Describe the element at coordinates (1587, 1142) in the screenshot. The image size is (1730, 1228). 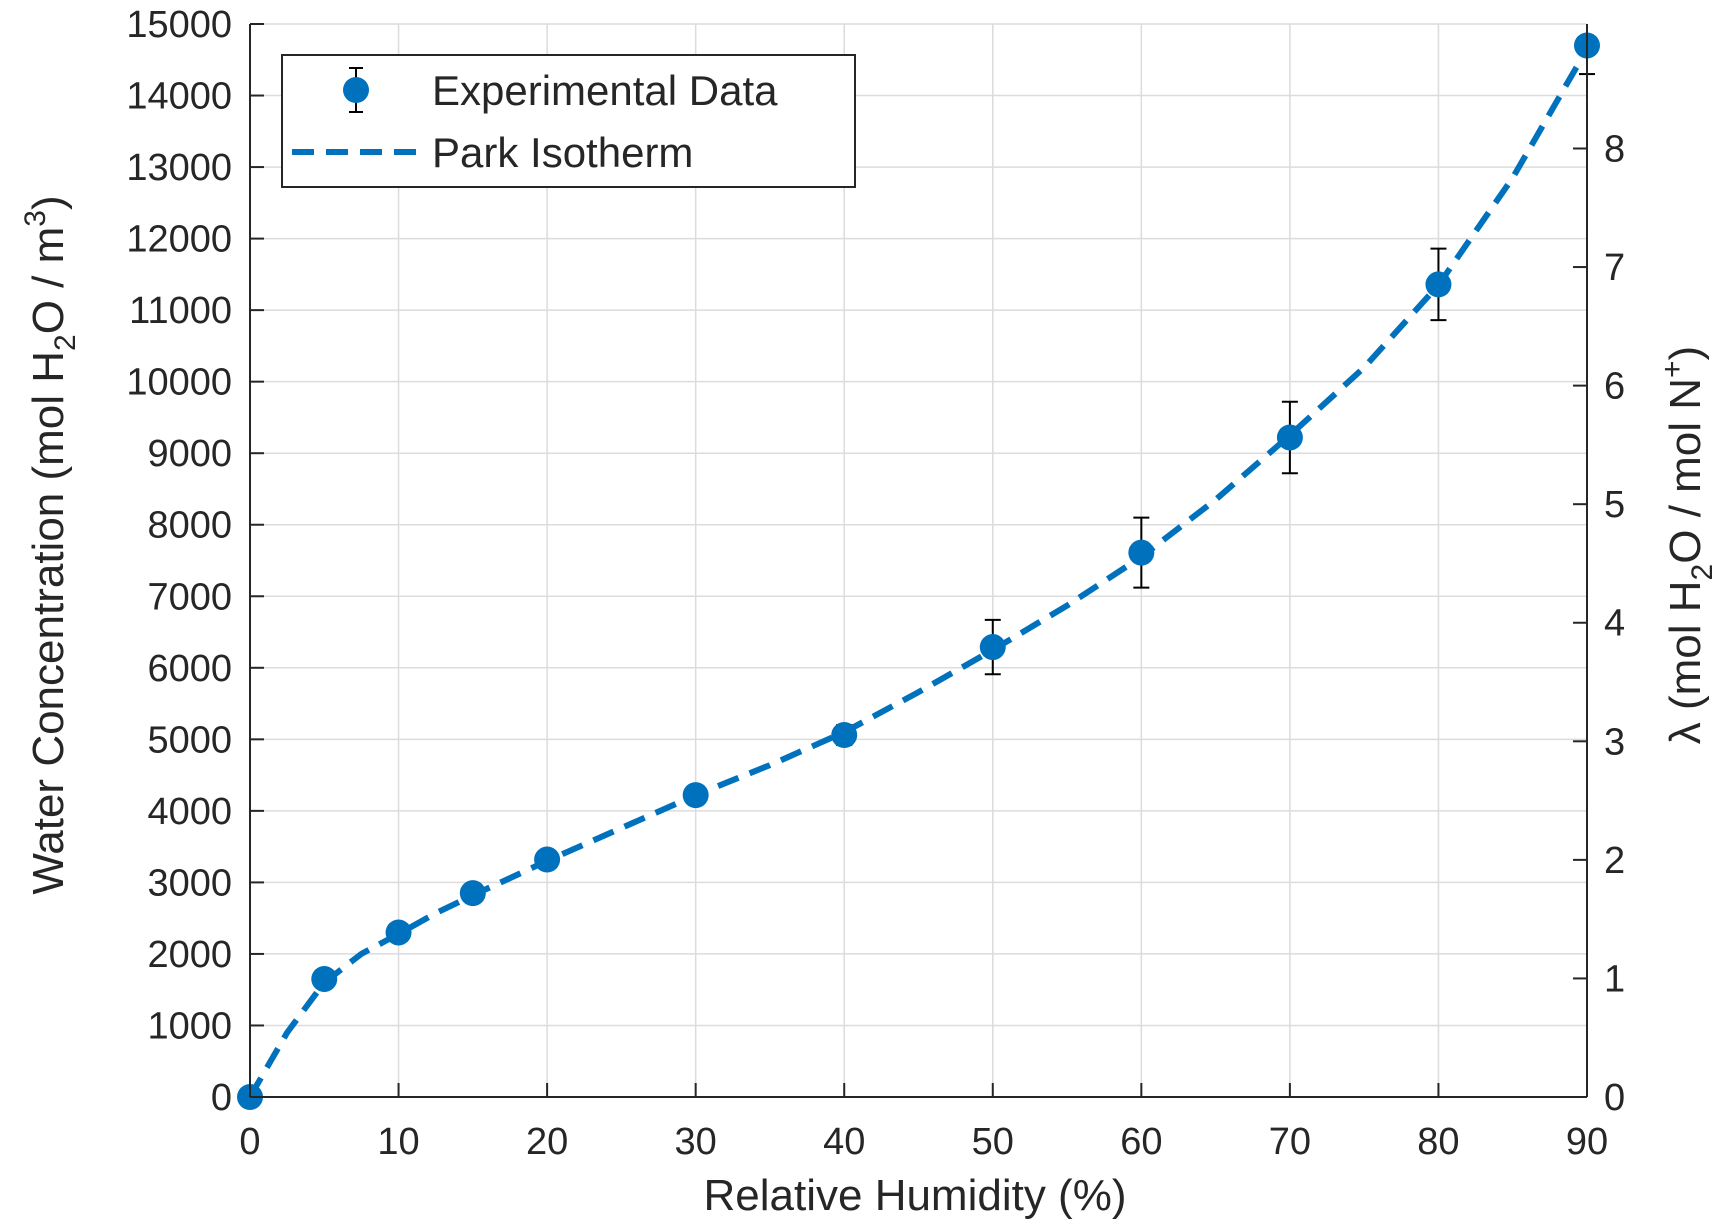
I see `x-tick-label: 90` at that location.